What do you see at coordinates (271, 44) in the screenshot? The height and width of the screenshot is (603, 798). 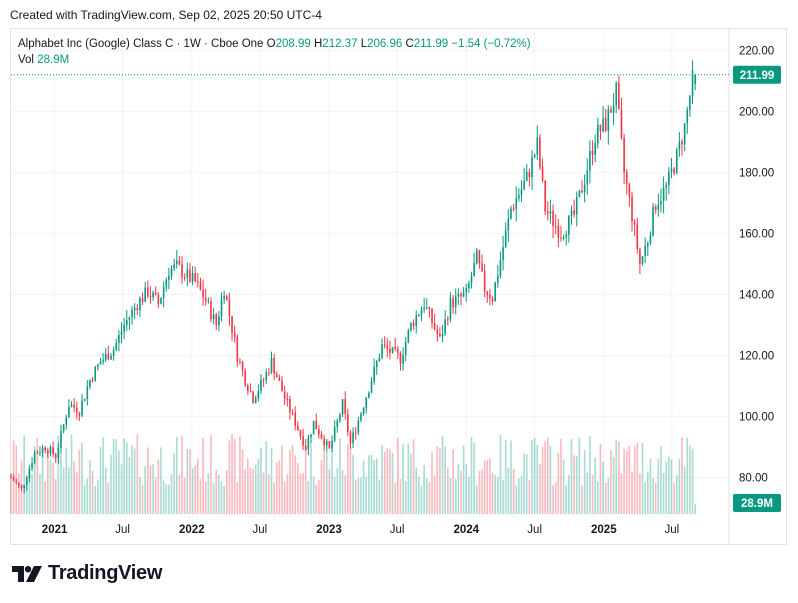 I see `open-label: O` at bounding box center [271, 44].